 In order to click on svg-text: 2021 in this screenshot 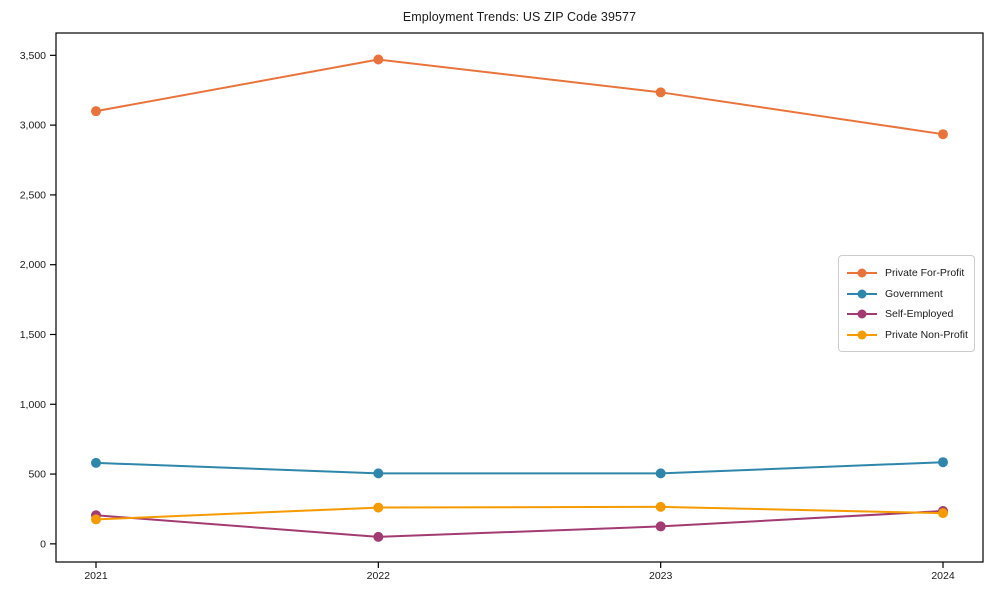, I will do `click(96, 576)`.